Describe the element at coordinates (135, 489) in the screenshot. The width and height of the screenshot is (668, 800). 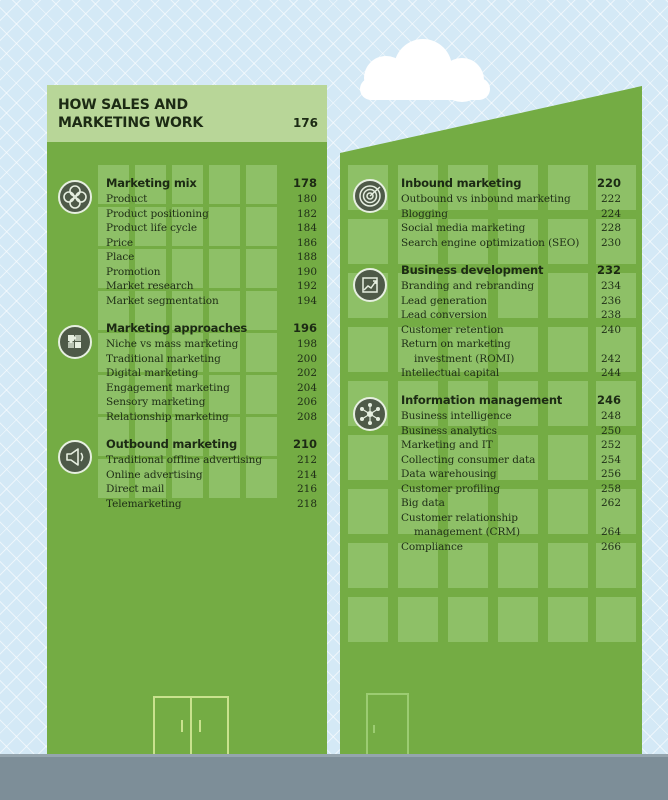
I see `toc-entry-title: Direct mail` at that location.